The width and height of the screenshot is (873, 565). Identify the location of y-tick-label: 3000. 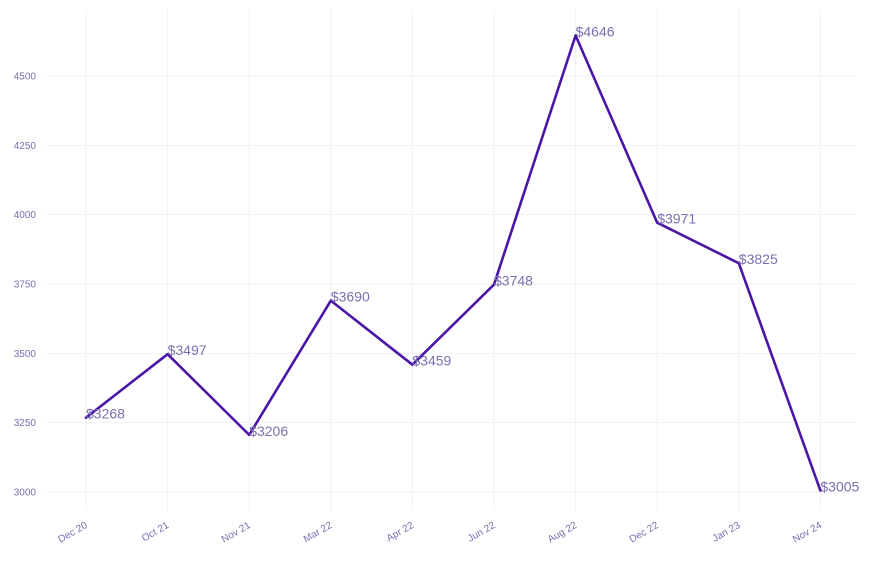
(25, 493).